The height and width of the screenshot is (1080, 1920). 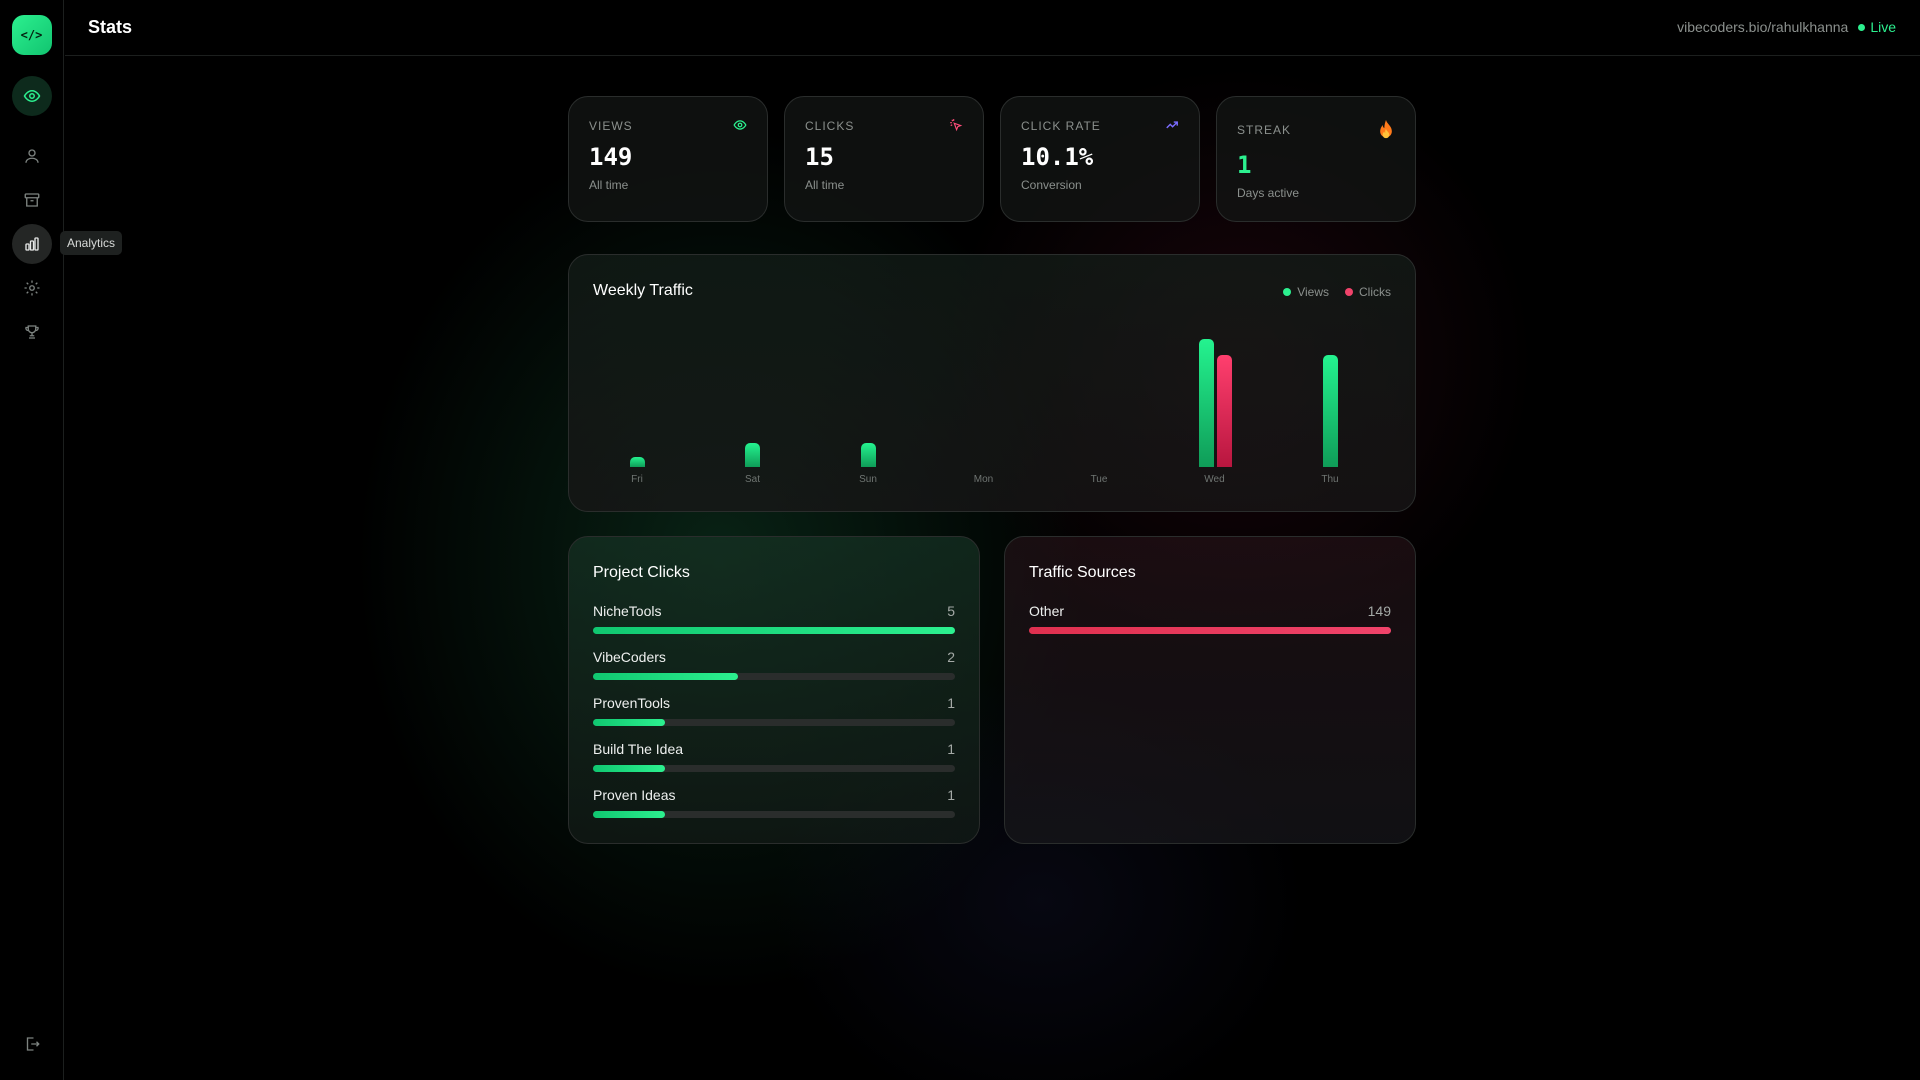 I want to click on legend-dot-views, so click(x=1287, y=292).